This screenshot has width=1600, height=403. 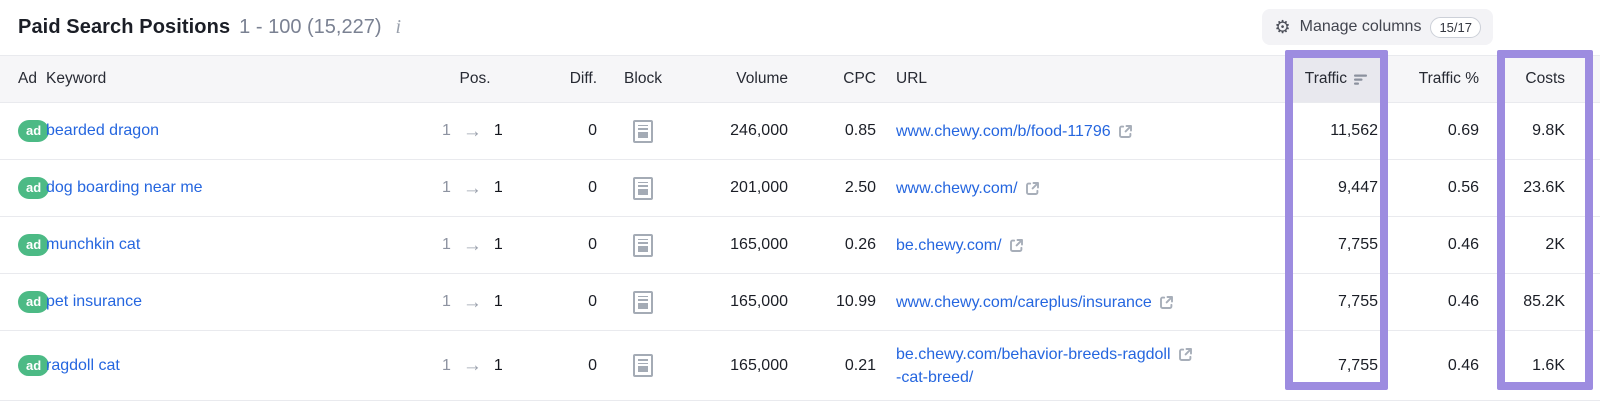 What do you see at coordinates (860, 187) in the screenshot?
I see `cpc-value: 2.50` at bounding box center [860, 187].